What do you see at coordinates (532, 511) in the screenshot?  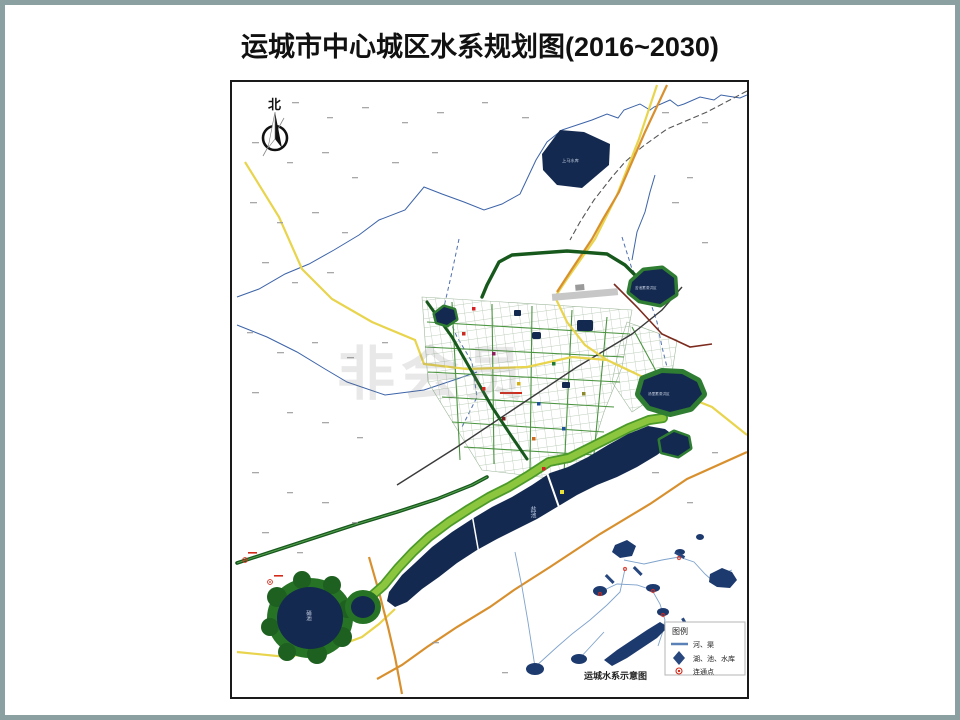 I see `salt-lake-label: 盐池` at bounding box center [532, 511].